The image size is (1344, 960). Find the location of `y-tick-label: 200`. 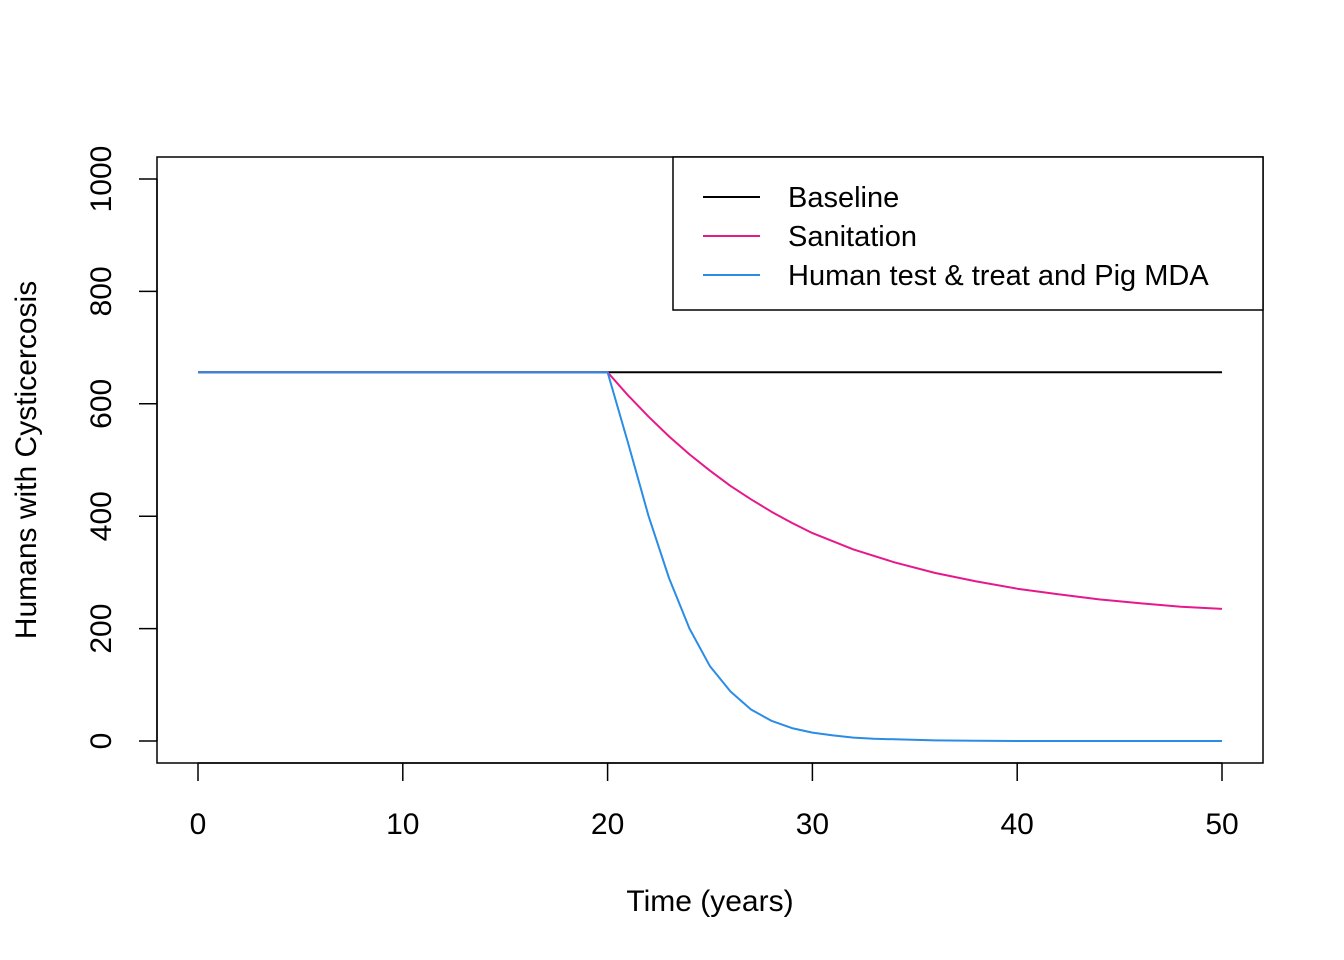

y-tick-label: 200 is located at coordinates (101, 629).